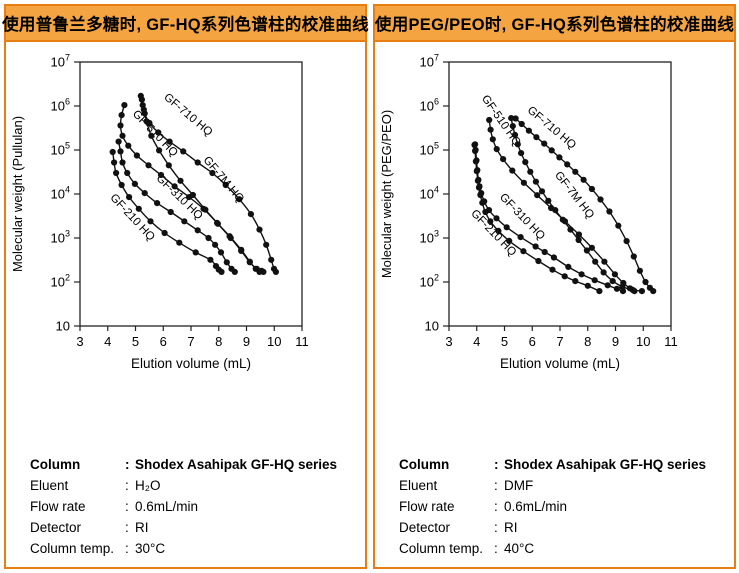 This screenshot has width=739, height=573. Describe the element at coordinates (167, 506) in the screenshot. I see `condition-value: 0.6mL/min` at that location.